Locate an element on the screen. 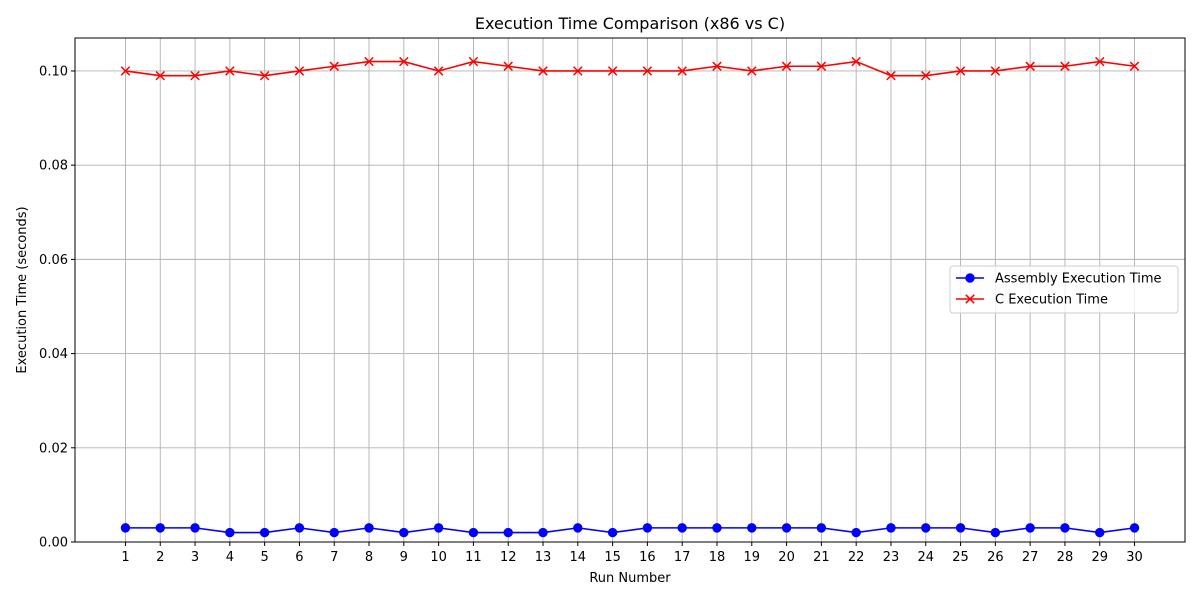  x-tick-label: 9 is located at coordinates (404, 557).